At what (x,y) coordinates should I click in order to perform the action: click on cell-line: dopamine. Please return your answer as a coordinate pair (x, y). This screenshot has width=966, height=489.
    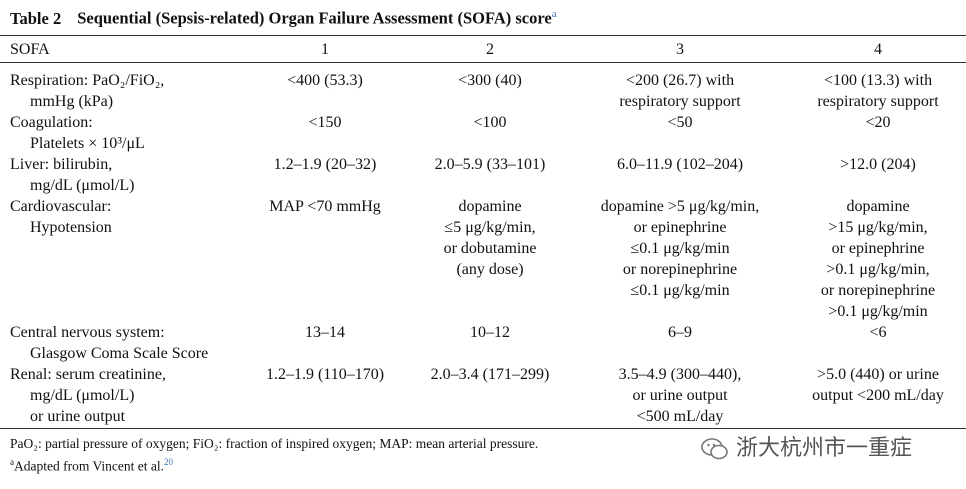
    Looking at the image, I should click on (490, 206).